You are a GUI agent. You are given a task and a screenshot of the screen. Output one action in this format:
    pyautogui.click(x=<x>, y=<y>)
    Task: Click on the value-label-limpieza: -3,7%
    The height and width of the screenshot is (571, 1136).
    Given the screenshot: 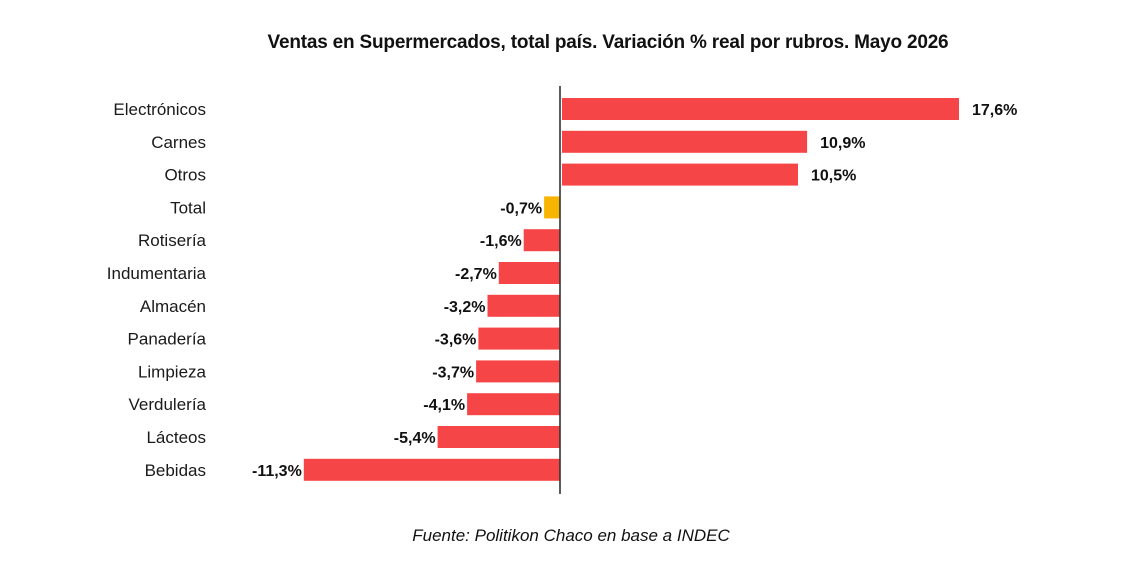 What is the action you would take?
    pyautogui.click(x=453, y=372)
    